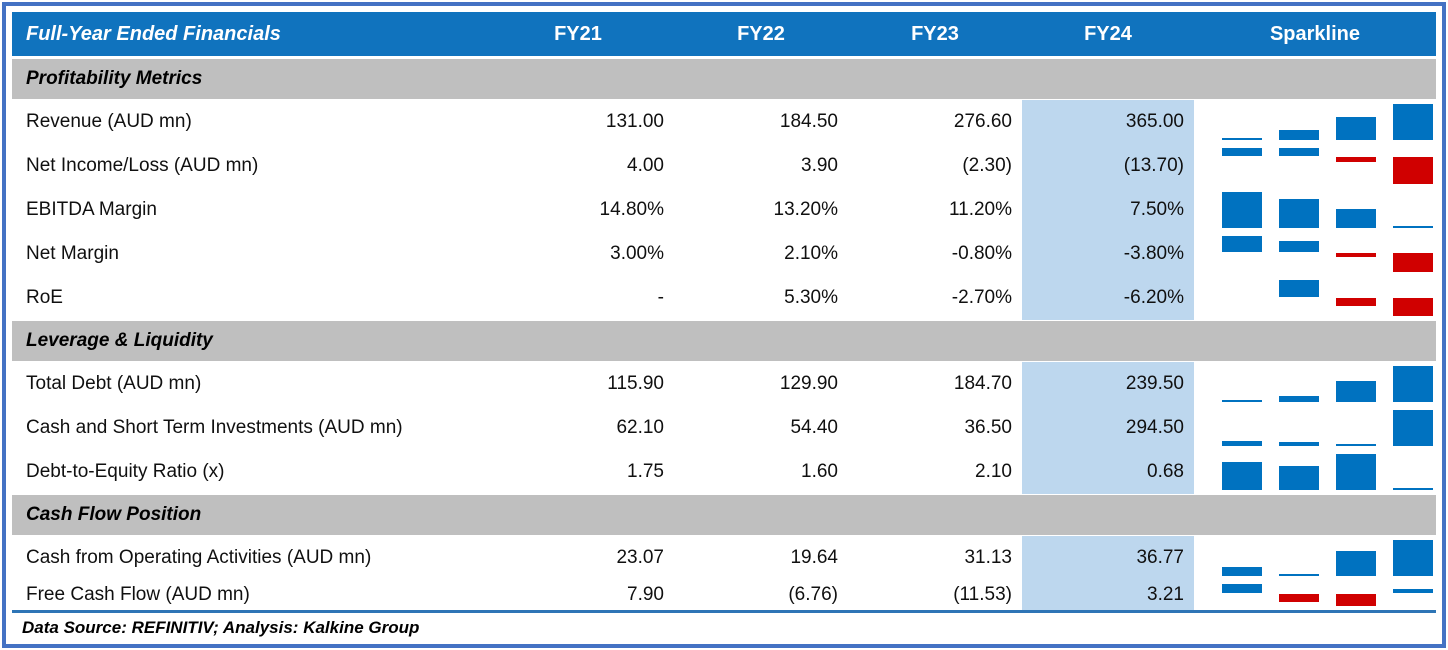 This screenshot has width=1448, height=650. What do you see at coordinates (761, 33) in the screenshot?
I see `column-header-fy22: FY22` at bounding box center [761, 33].